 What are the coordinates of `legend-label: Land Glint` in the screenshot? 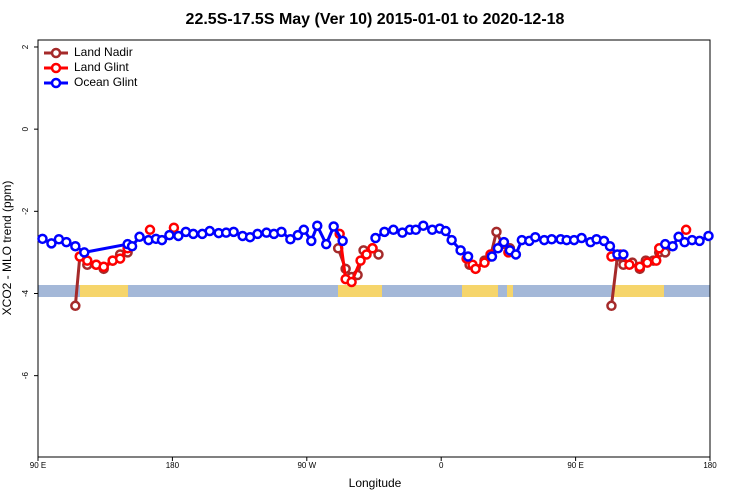 It's located at (101, 67).